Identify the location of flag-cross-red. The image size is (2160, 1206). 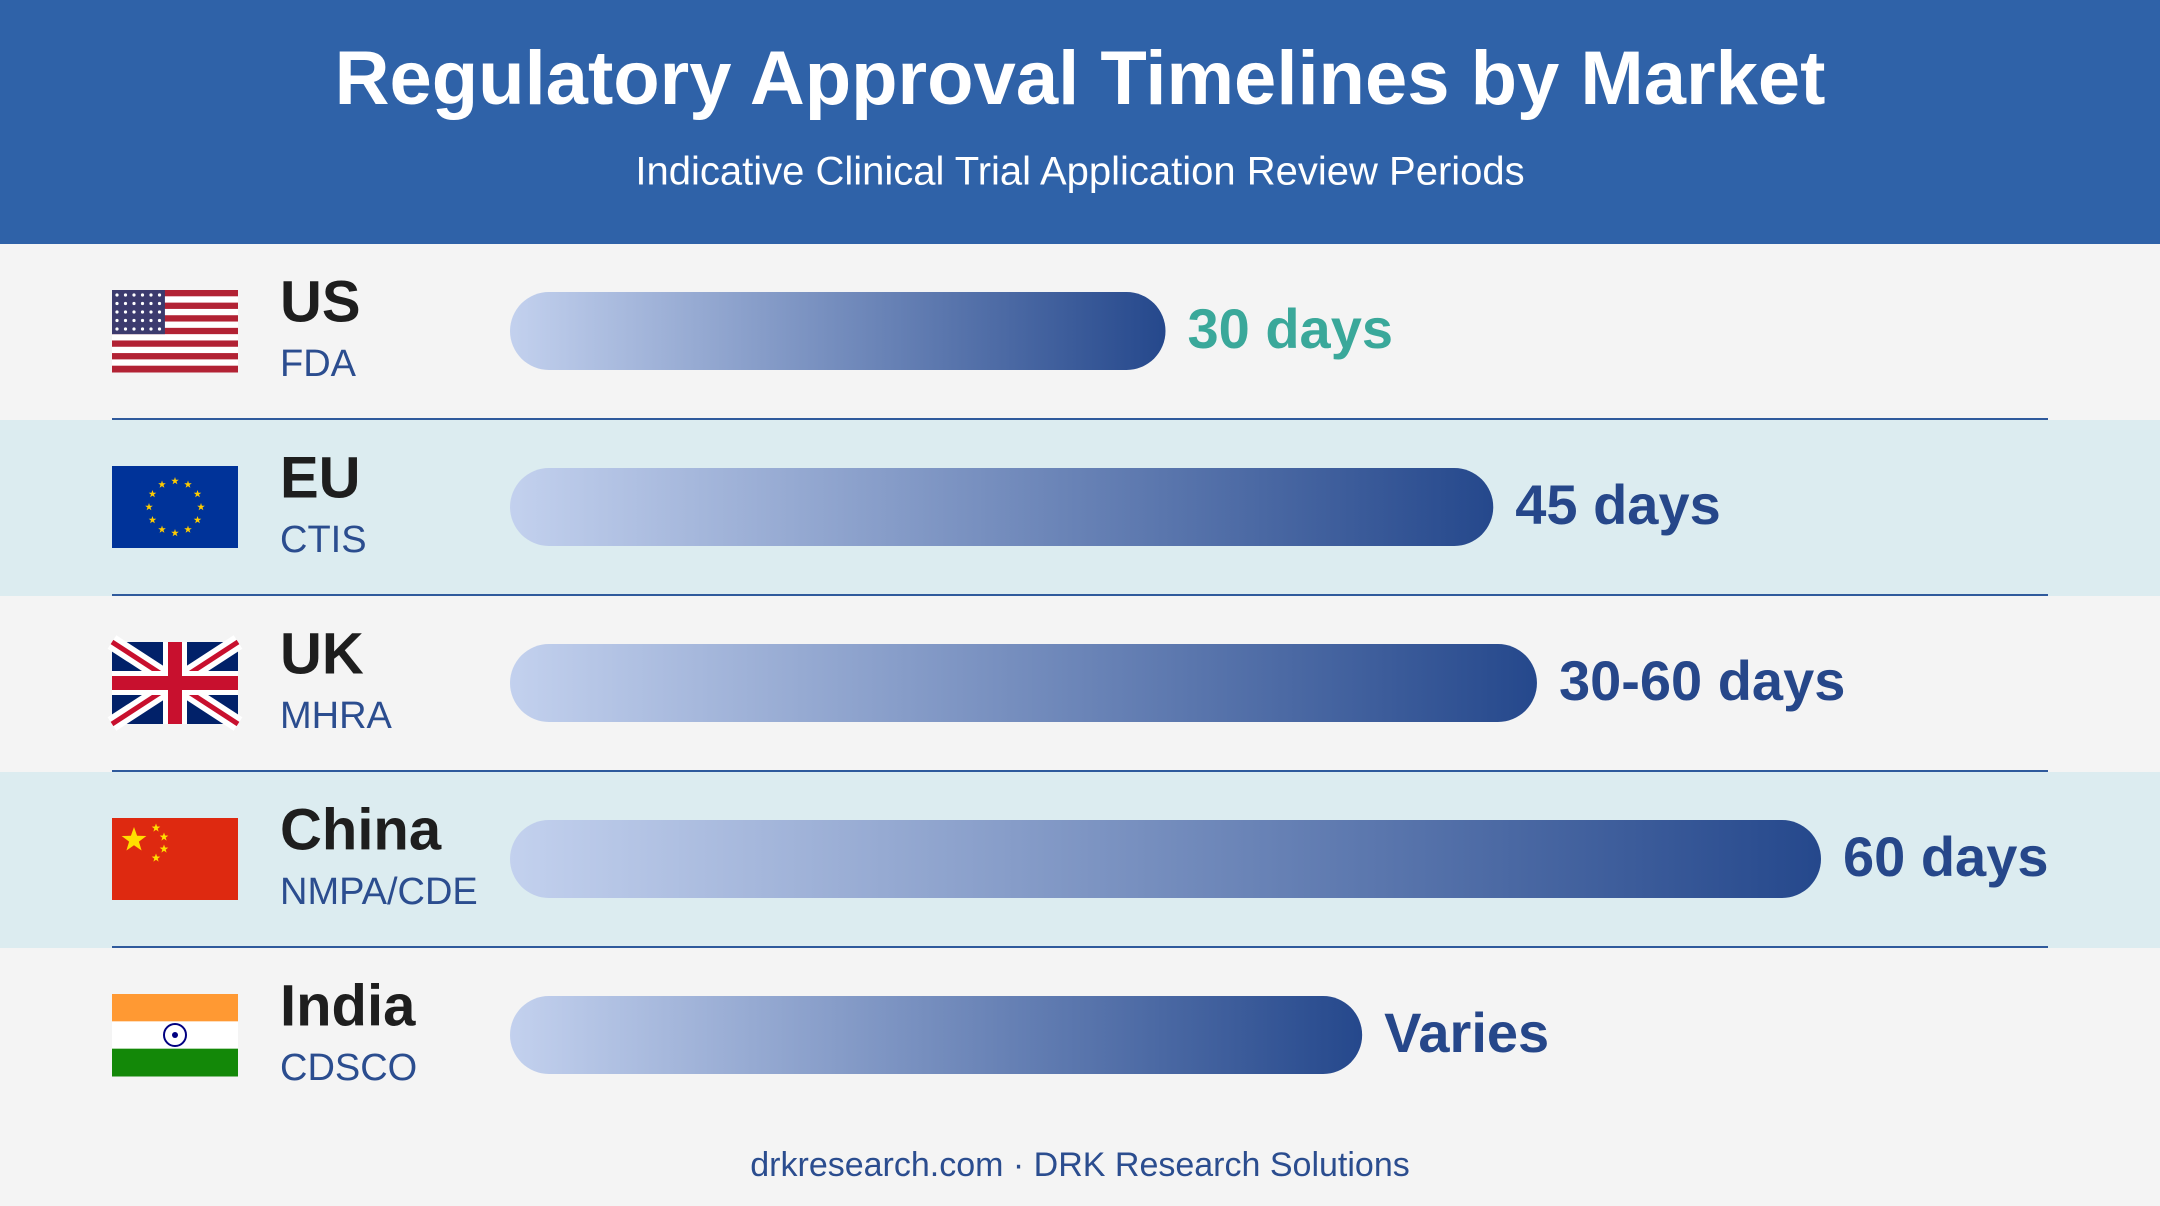
(175, 683).